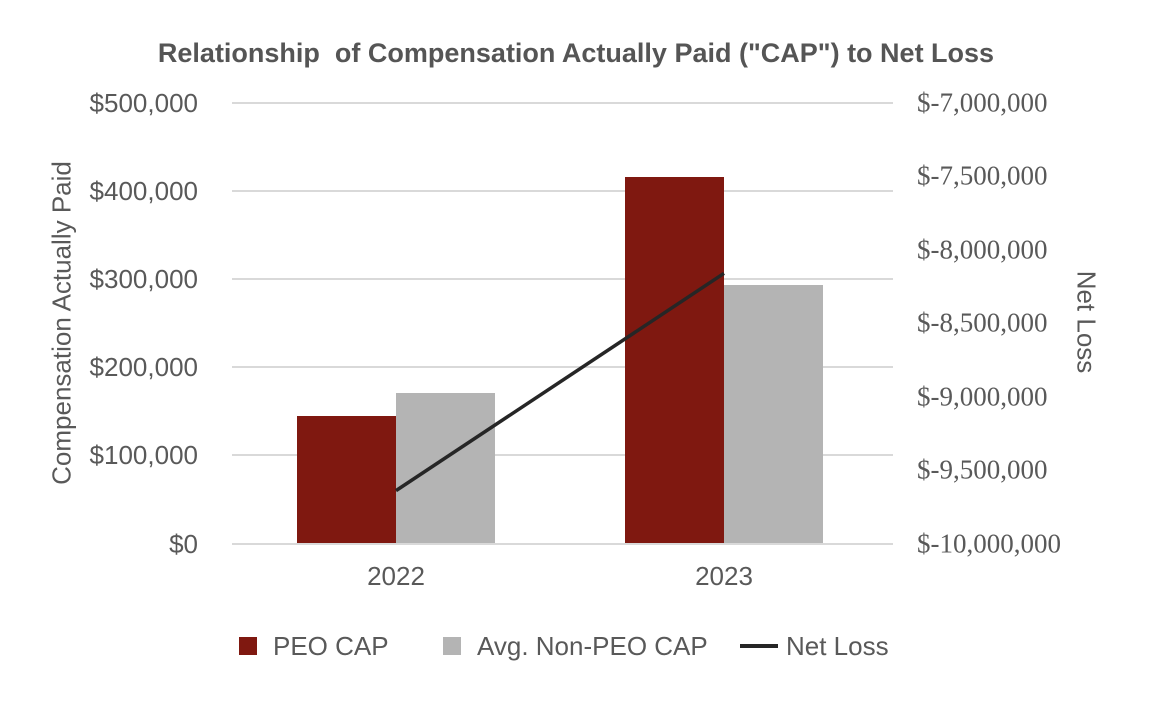 Image resolution: width=1152 pixels, height=710 pixels. Describe the element at coordinates (674, 360) in the screenshot. I see `bar-peo-cap-2023` at that location.